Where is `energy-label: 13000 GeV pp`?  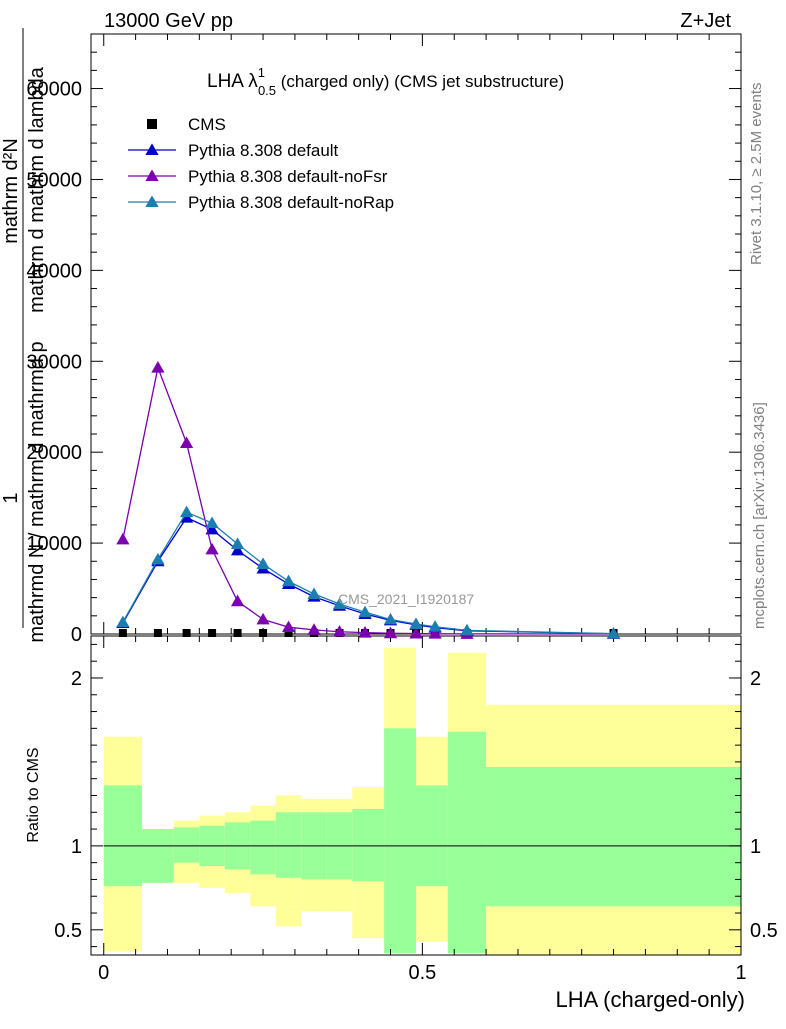
energy-label: 13000 GeV pp is located at coordinates (168, 21).